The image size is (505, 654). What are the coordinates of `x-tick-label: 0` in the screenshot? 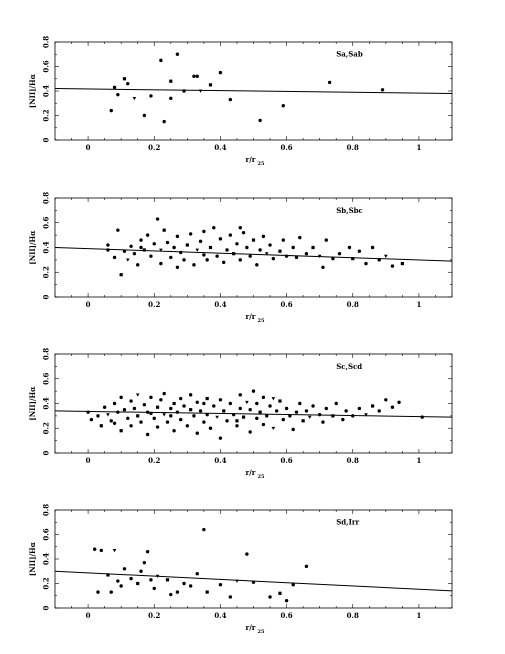 It's located at (88, 615).